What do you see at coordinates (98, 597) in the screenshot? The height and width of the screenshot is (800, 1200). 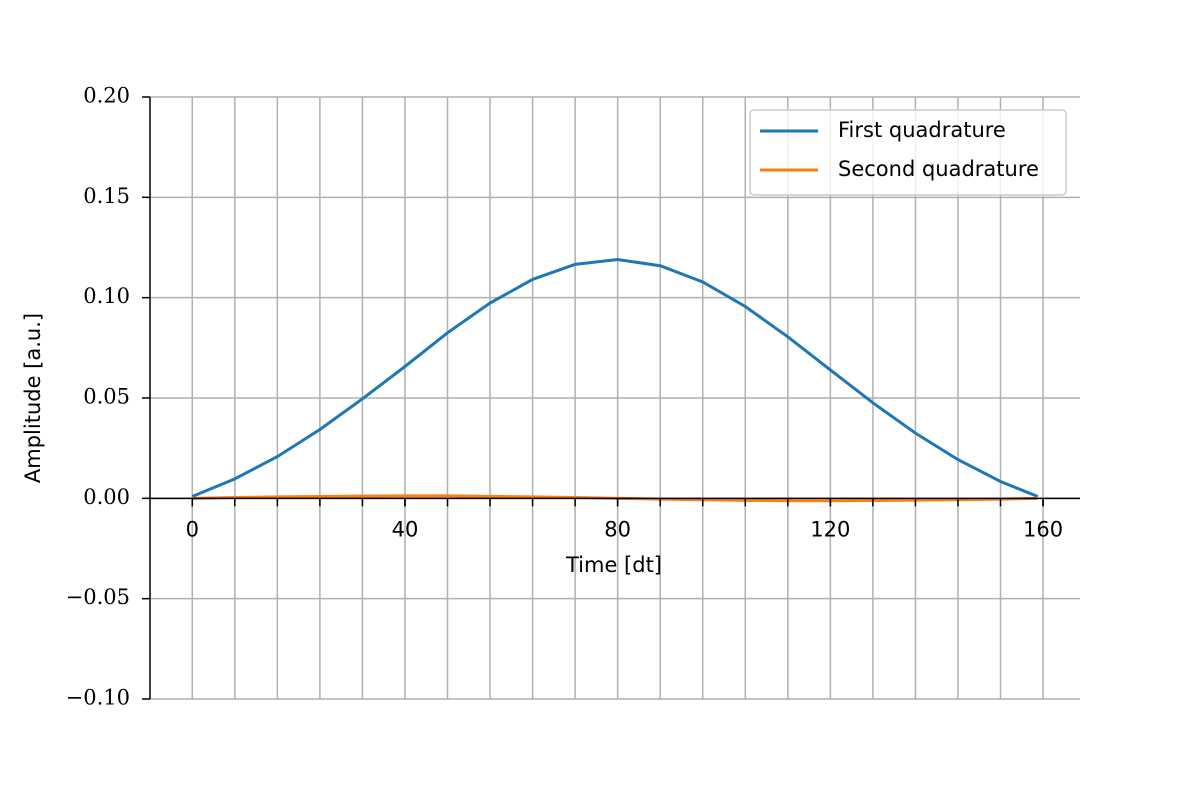 I see `y-tick-label: −0.05` at bounding box center [98, 597].